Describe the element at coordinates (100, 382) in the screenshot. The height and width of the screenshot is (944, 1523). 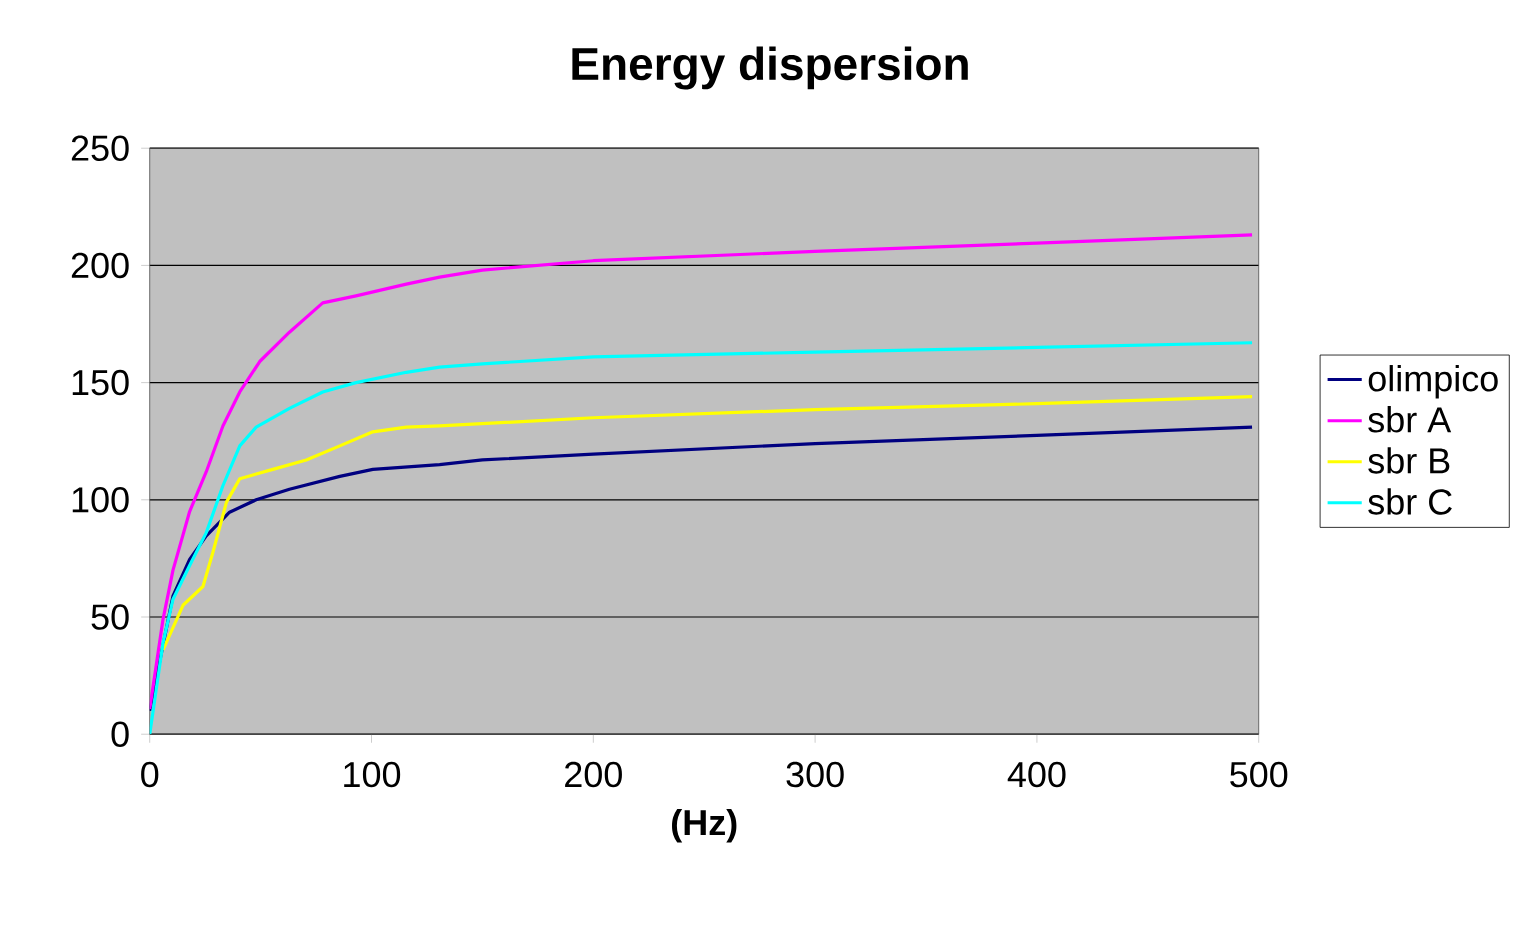
I see `y-tick-label: 150` at that location.